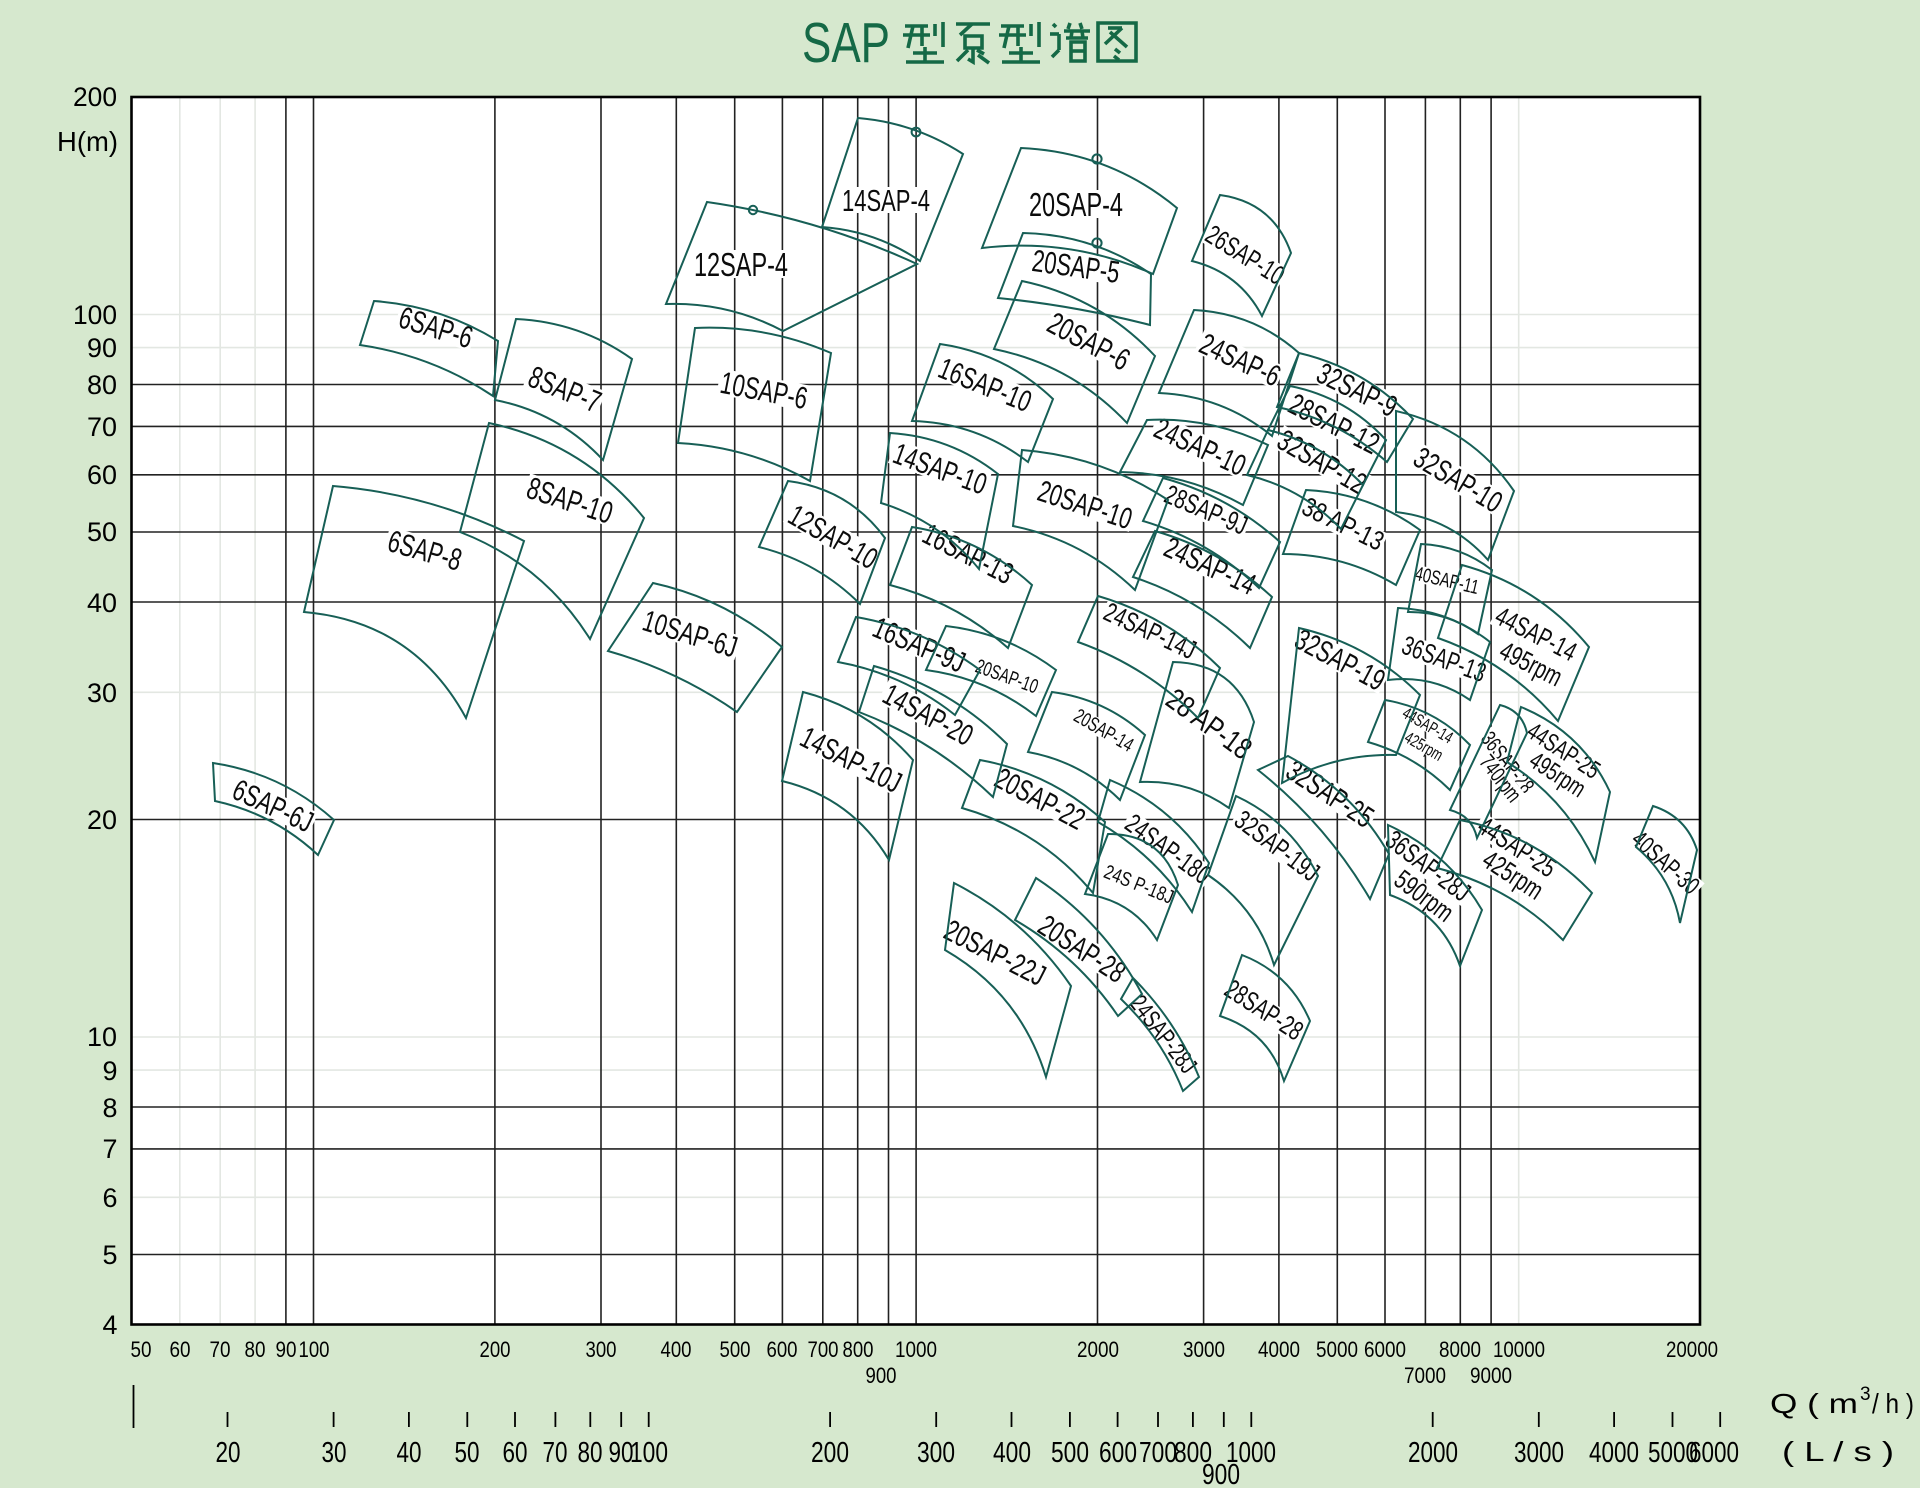 The image size is (1920, 1488). What do you see at coordinates (1425, 1375) in the screenshot?
I see `svg-text: 7000` at bounding box center [1425, 1375].